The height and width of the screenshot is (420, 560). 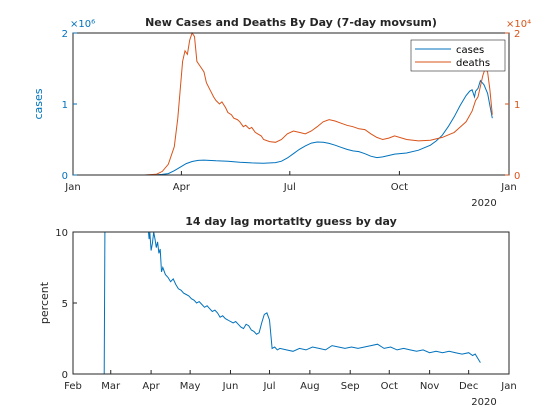 What do you see at coordinates (483, 203) in the screenshot?
I see `top-x-year-label: 2020` at bounding box center [483, 203].